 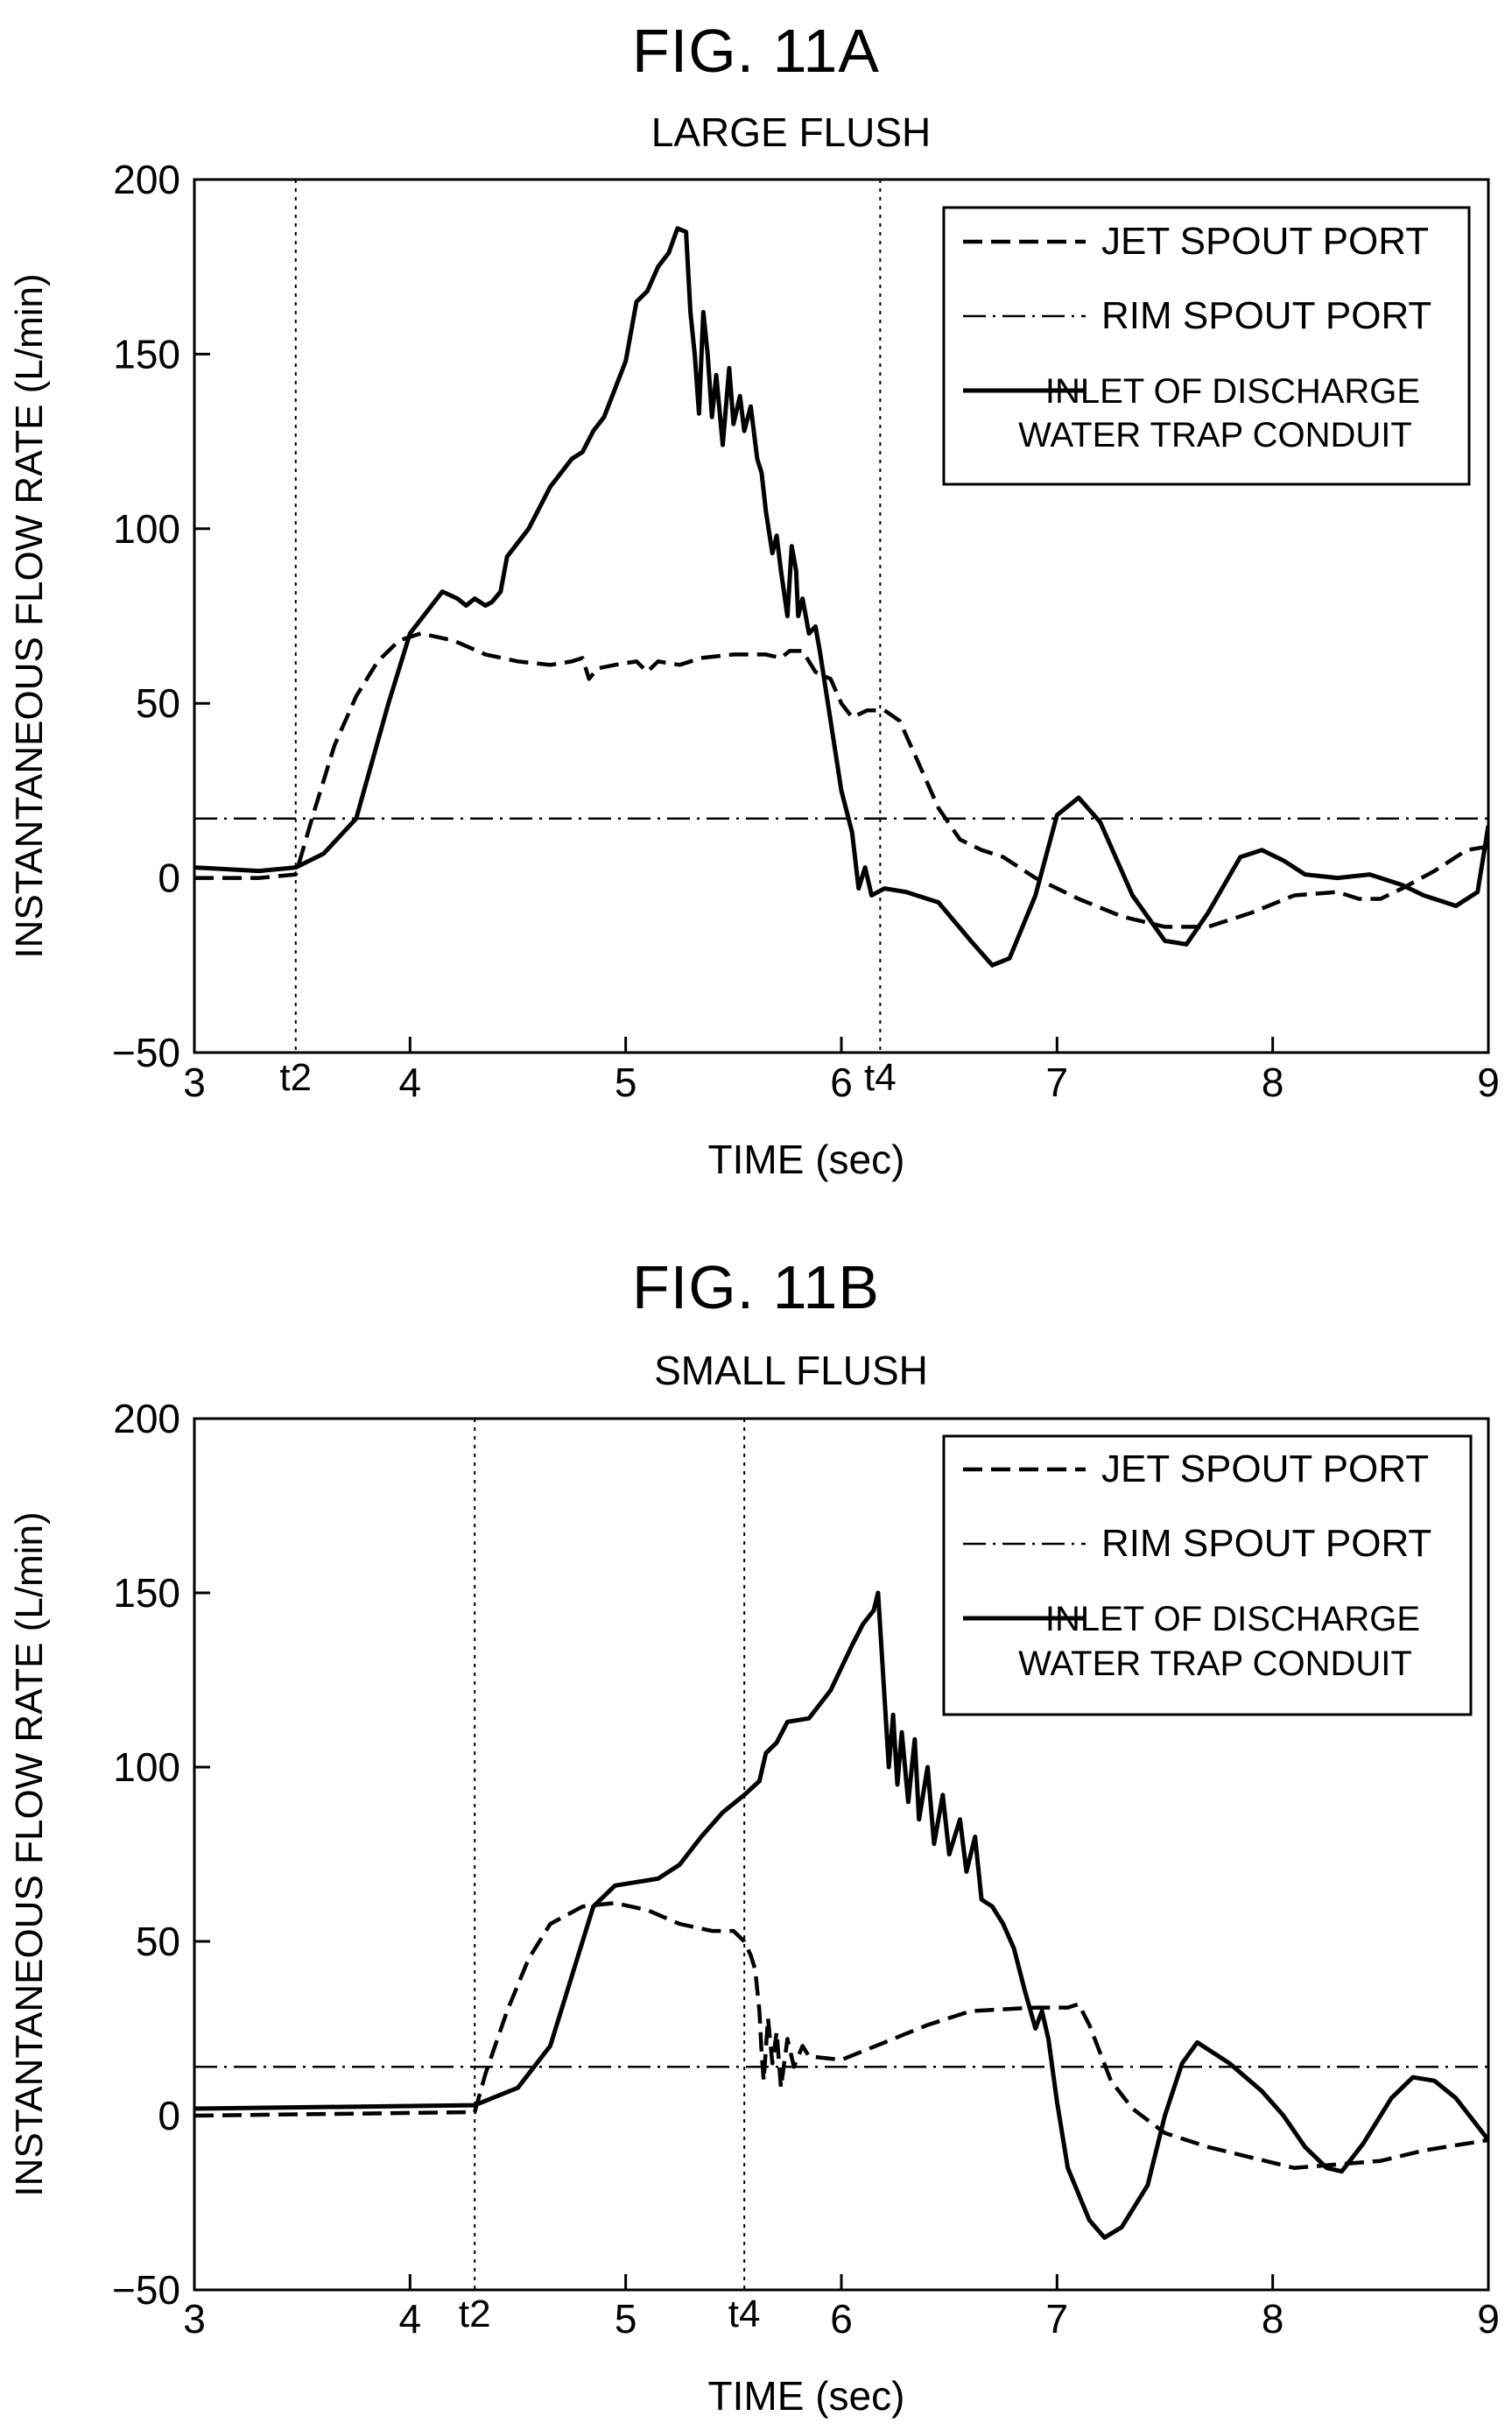 What do you see at coordinates (841, 780) in the screenshot?
I see `series-line-dashed` at bounding box center [841, 780].